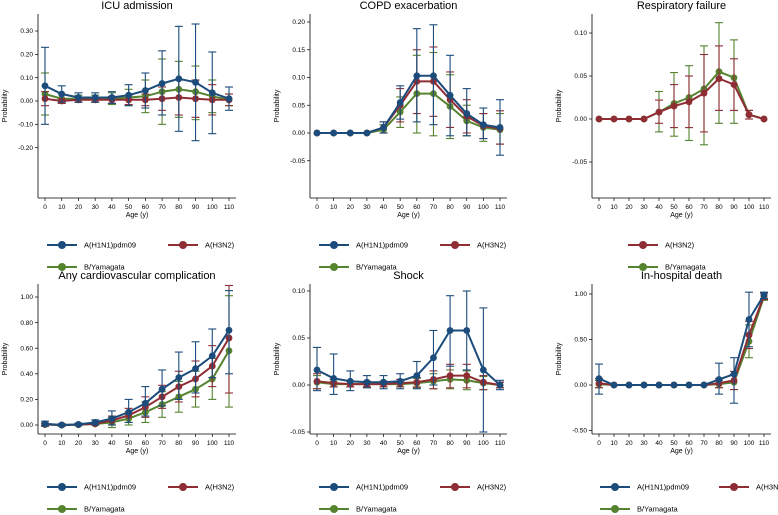 The width and height of the screenshot is (778, 515). I want to click on x-tick-label: 60, so click(146, 207).